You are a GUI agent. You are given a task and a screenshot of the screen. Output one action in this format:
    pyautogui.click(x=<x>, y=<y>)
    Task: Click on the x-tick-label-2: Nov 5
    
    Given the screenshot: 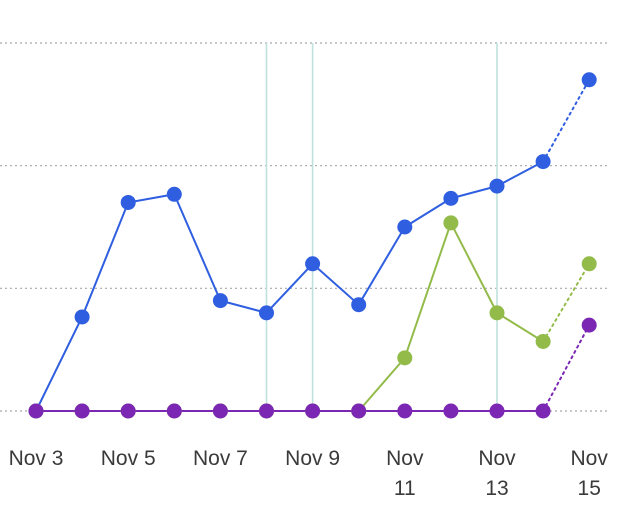 What is the action you would take?
    pyautogui.click(x=128, y=458)
    